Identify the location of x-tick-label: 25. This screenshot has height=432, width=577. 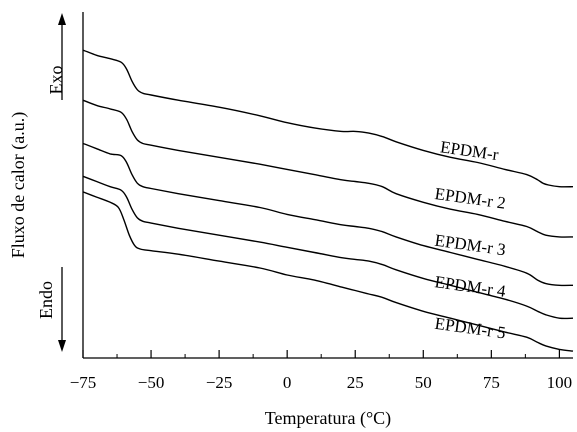
(355, 382).